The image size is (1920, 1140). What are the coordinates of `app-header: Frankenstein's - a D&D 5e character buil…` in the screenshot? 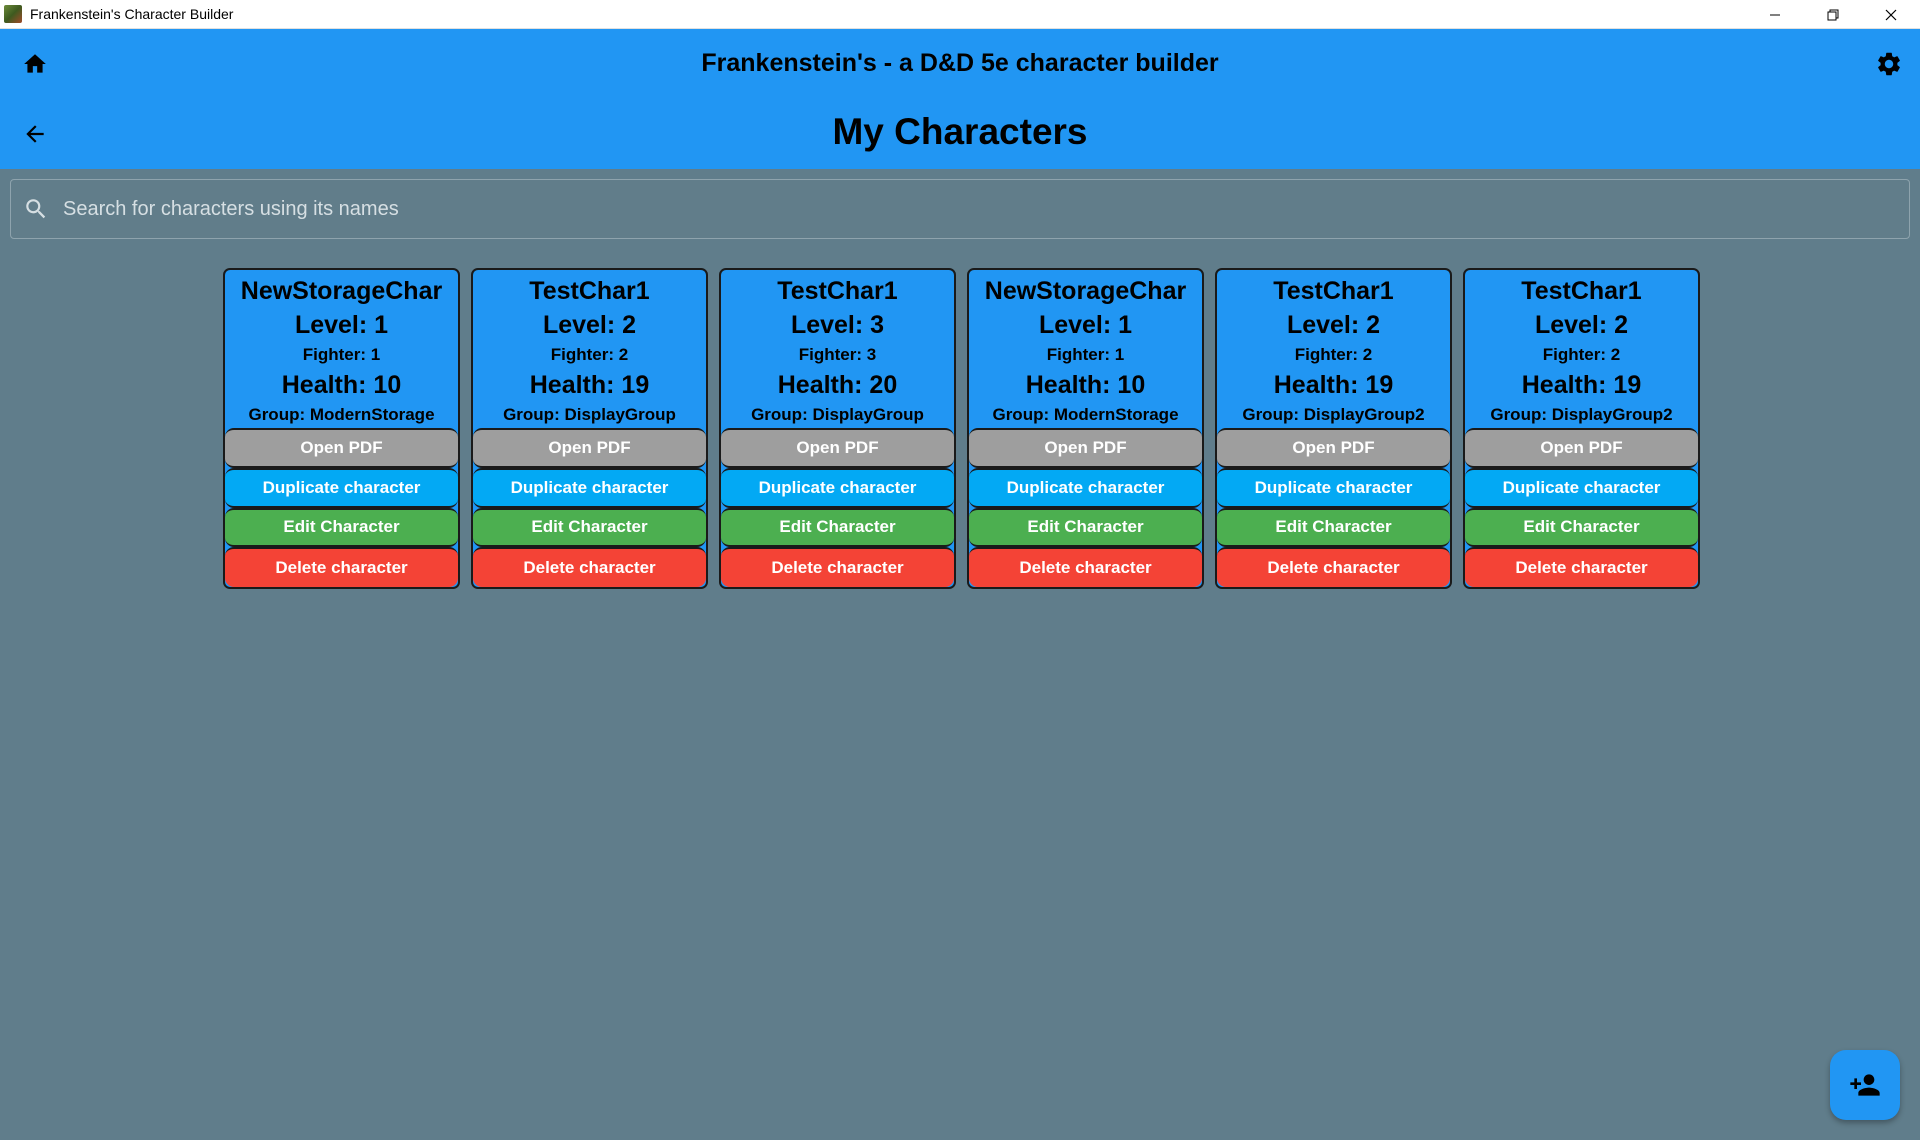 It's located at (960, 99).